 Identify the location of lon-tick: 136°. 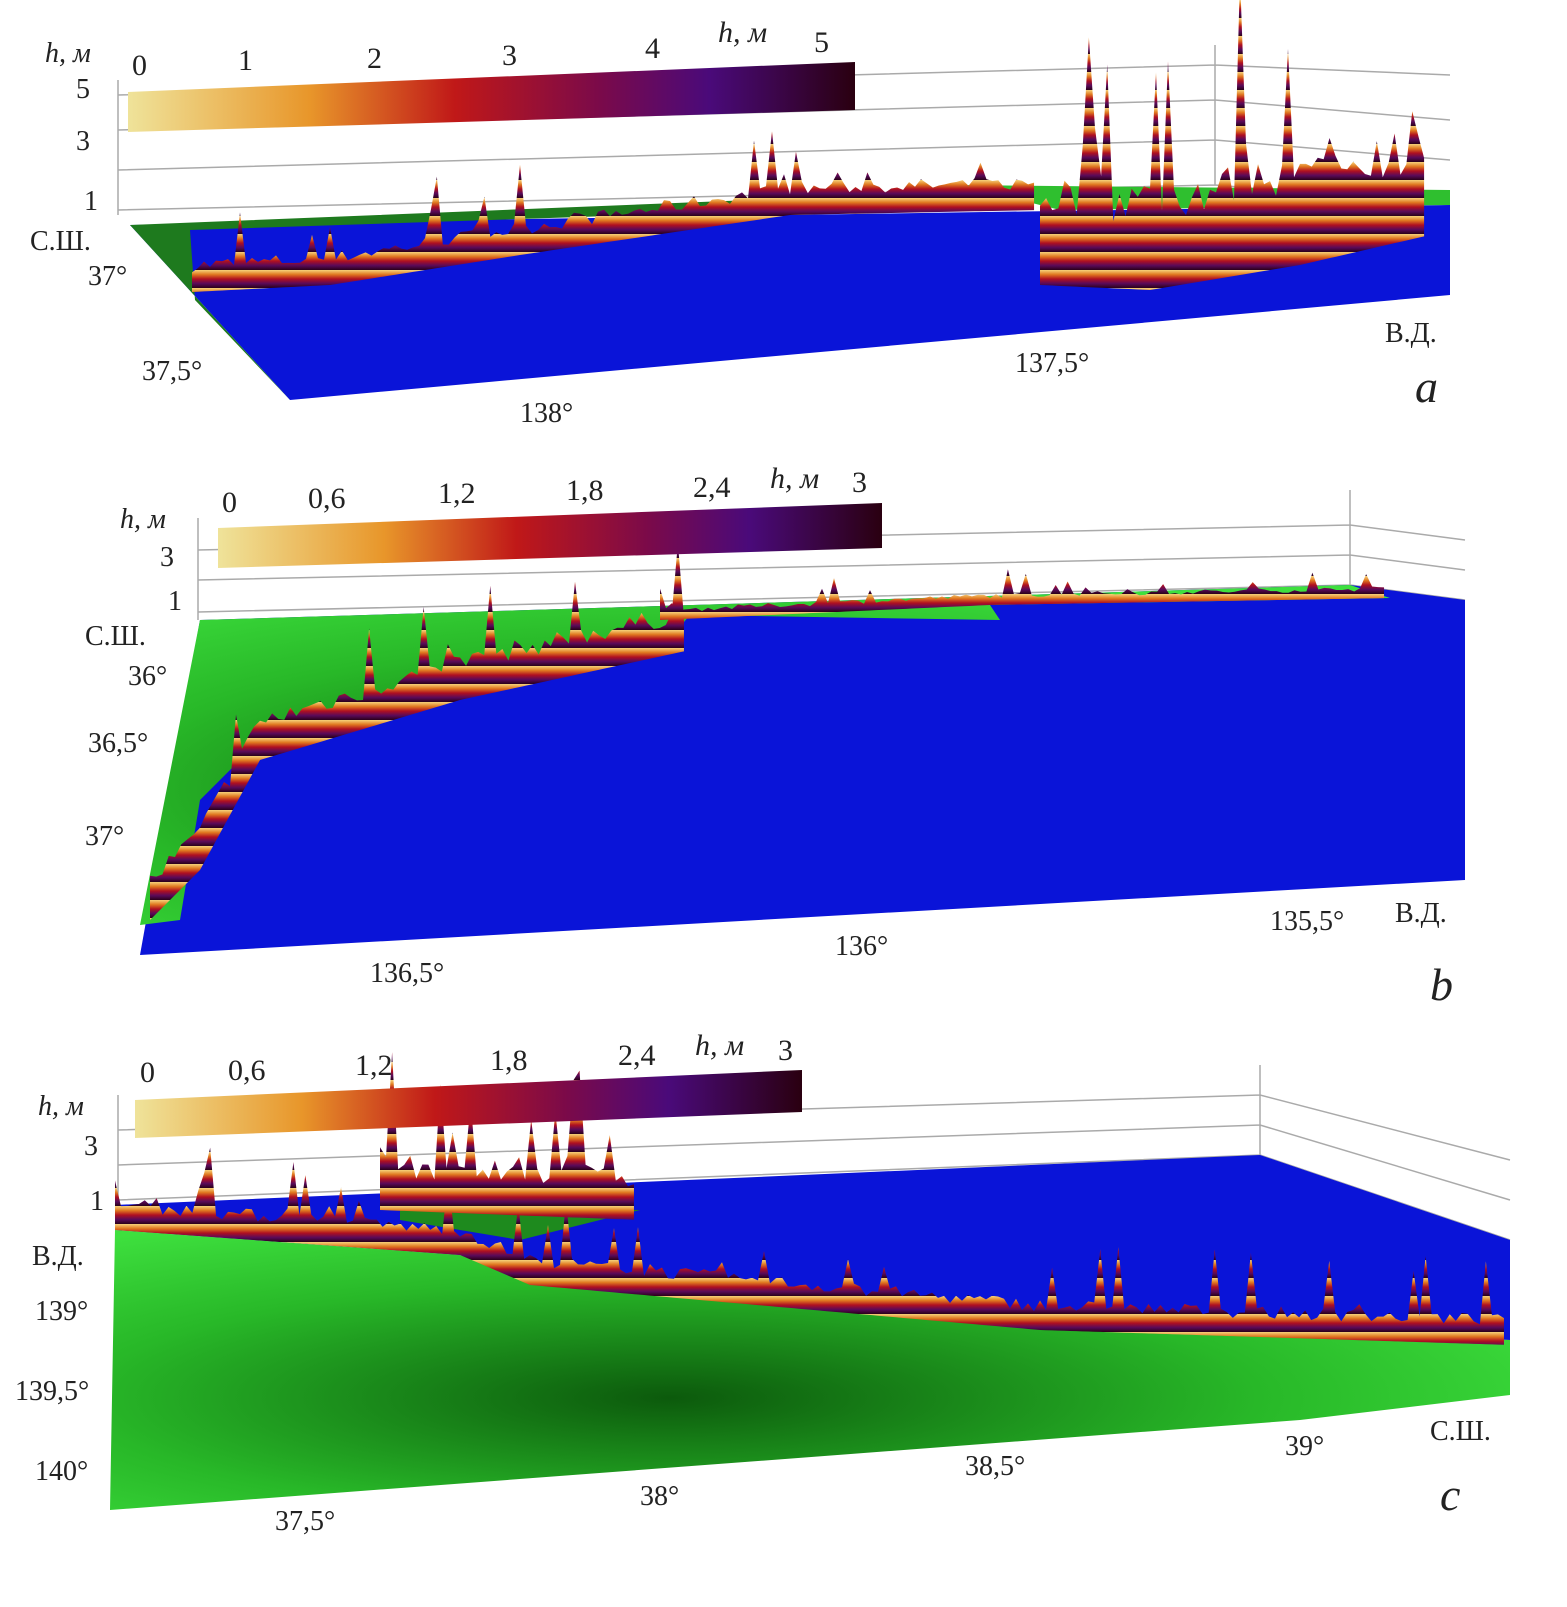
(861, 946).